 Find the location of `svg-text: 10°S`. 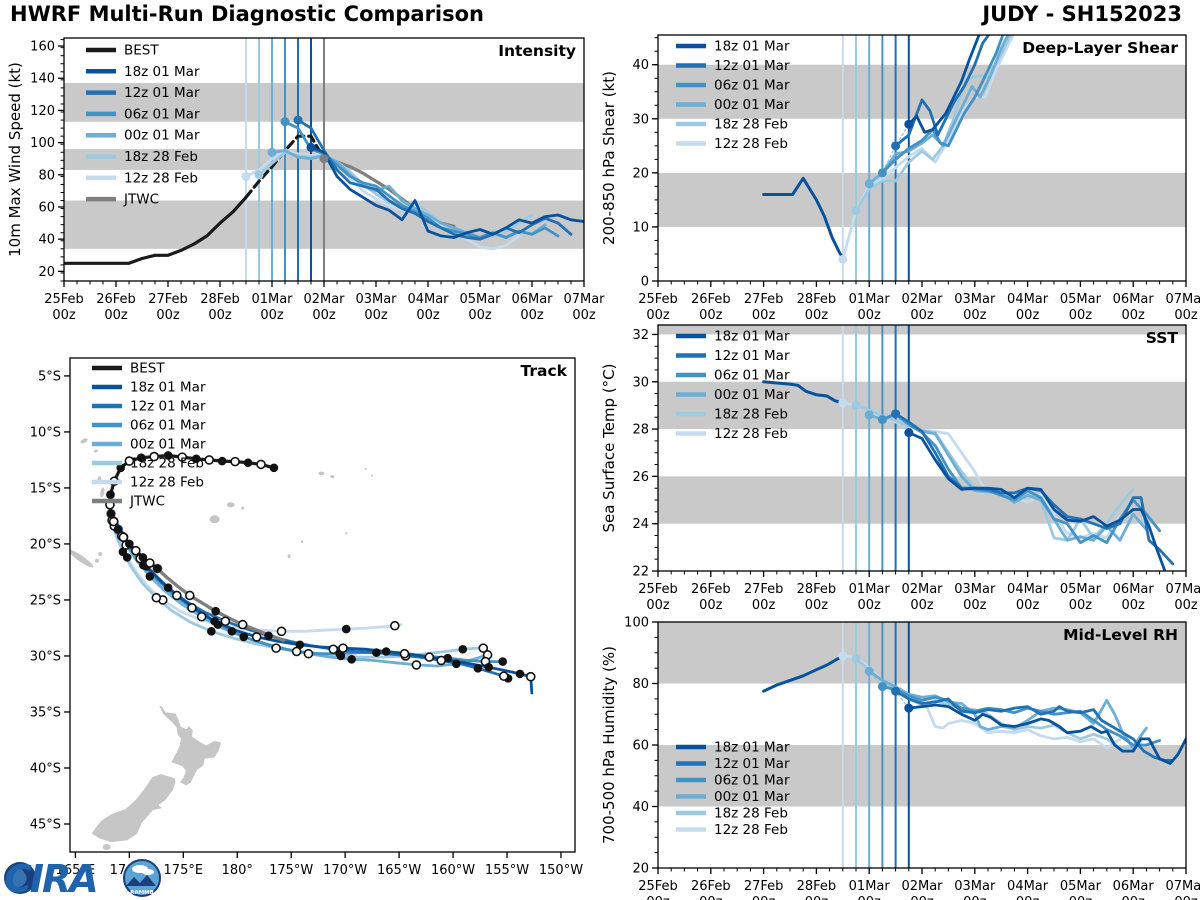

svg-text: 10°S is located at coordinates (45, 432).